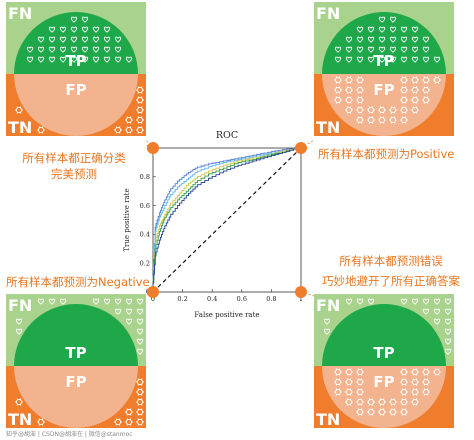 This screenshot has height=440, width=474. Describe the element at coordinates (227, 135) in the screenshot. I see `roc-title: ROC` at that location.